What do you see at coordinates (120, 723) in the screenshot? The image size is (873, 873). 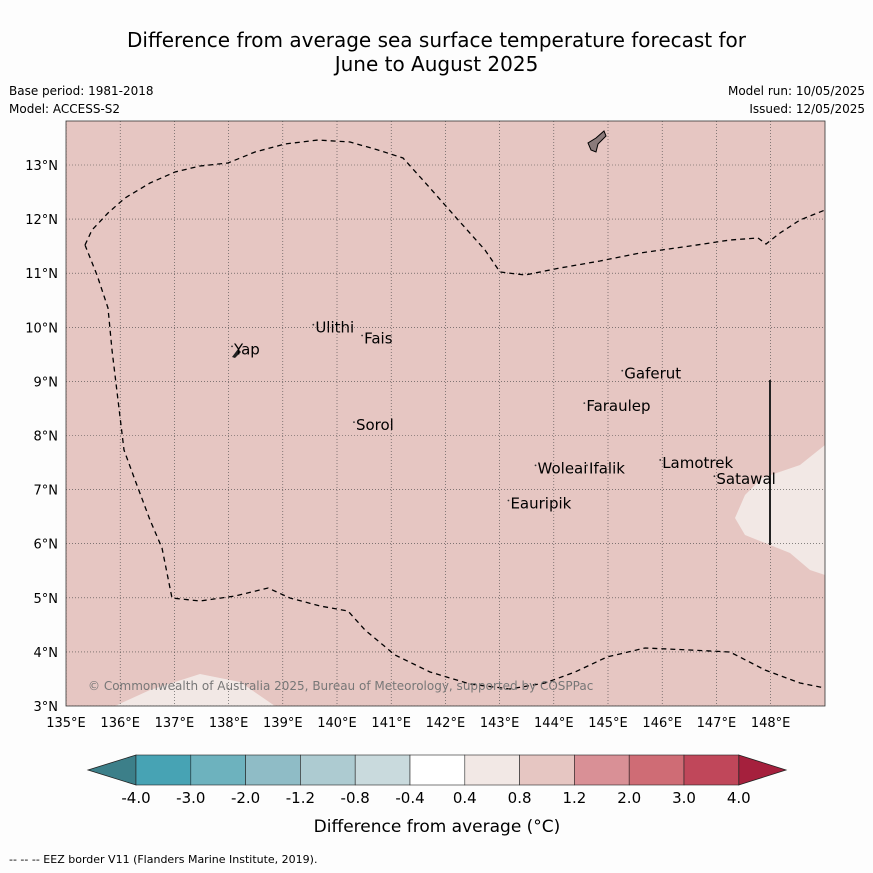 I see `lon-tick-label: 136°E` at bounding box center [120, 723].